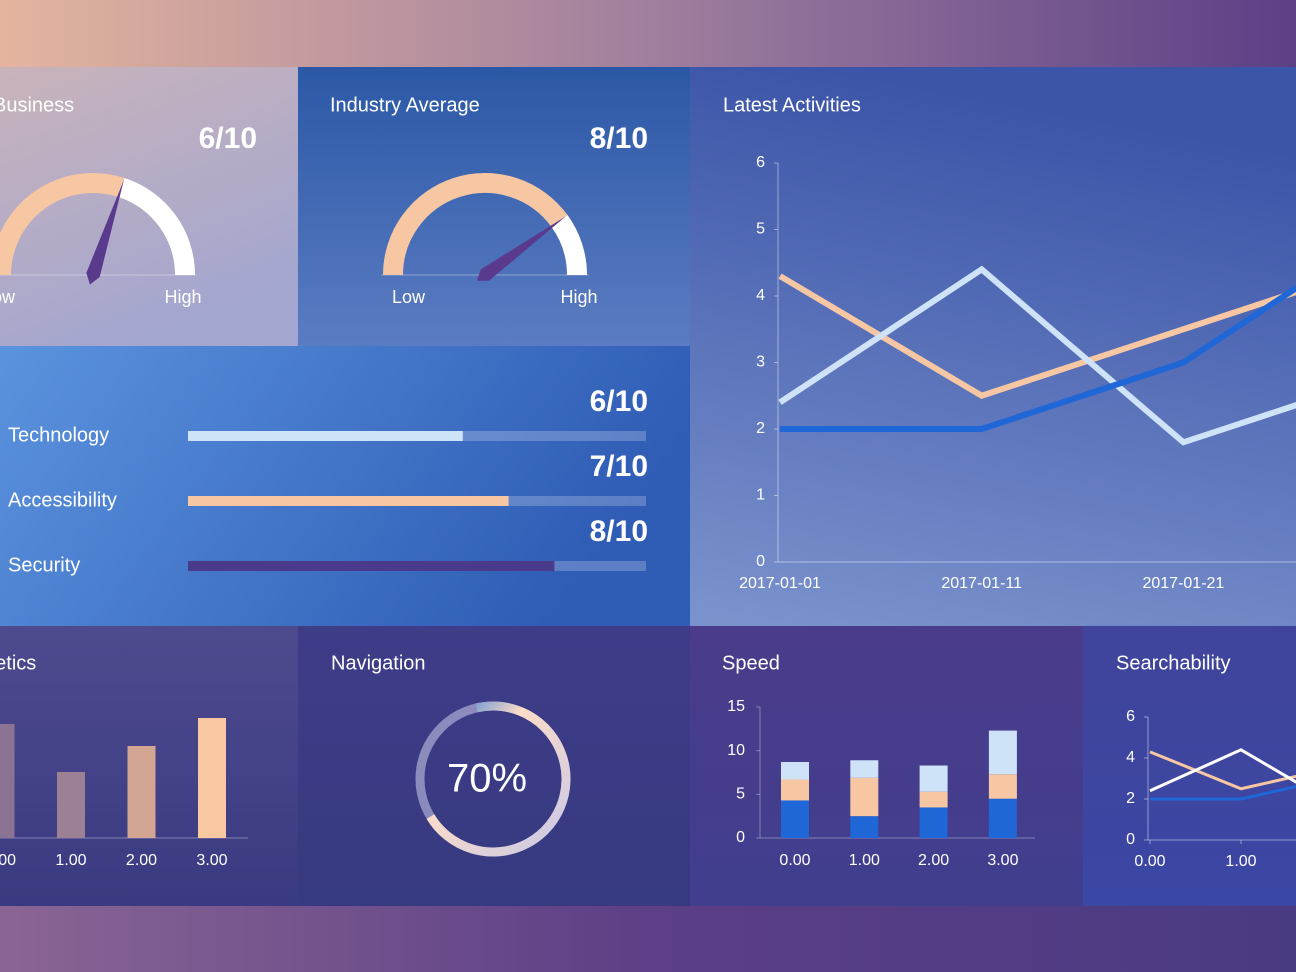 The width and height of the screenshot is (1296, 972). What do you see at coordinates (981, 583) in the screenshot?
I see `x-tick-label: 2017-01-11` at bounding box center [981, 583].